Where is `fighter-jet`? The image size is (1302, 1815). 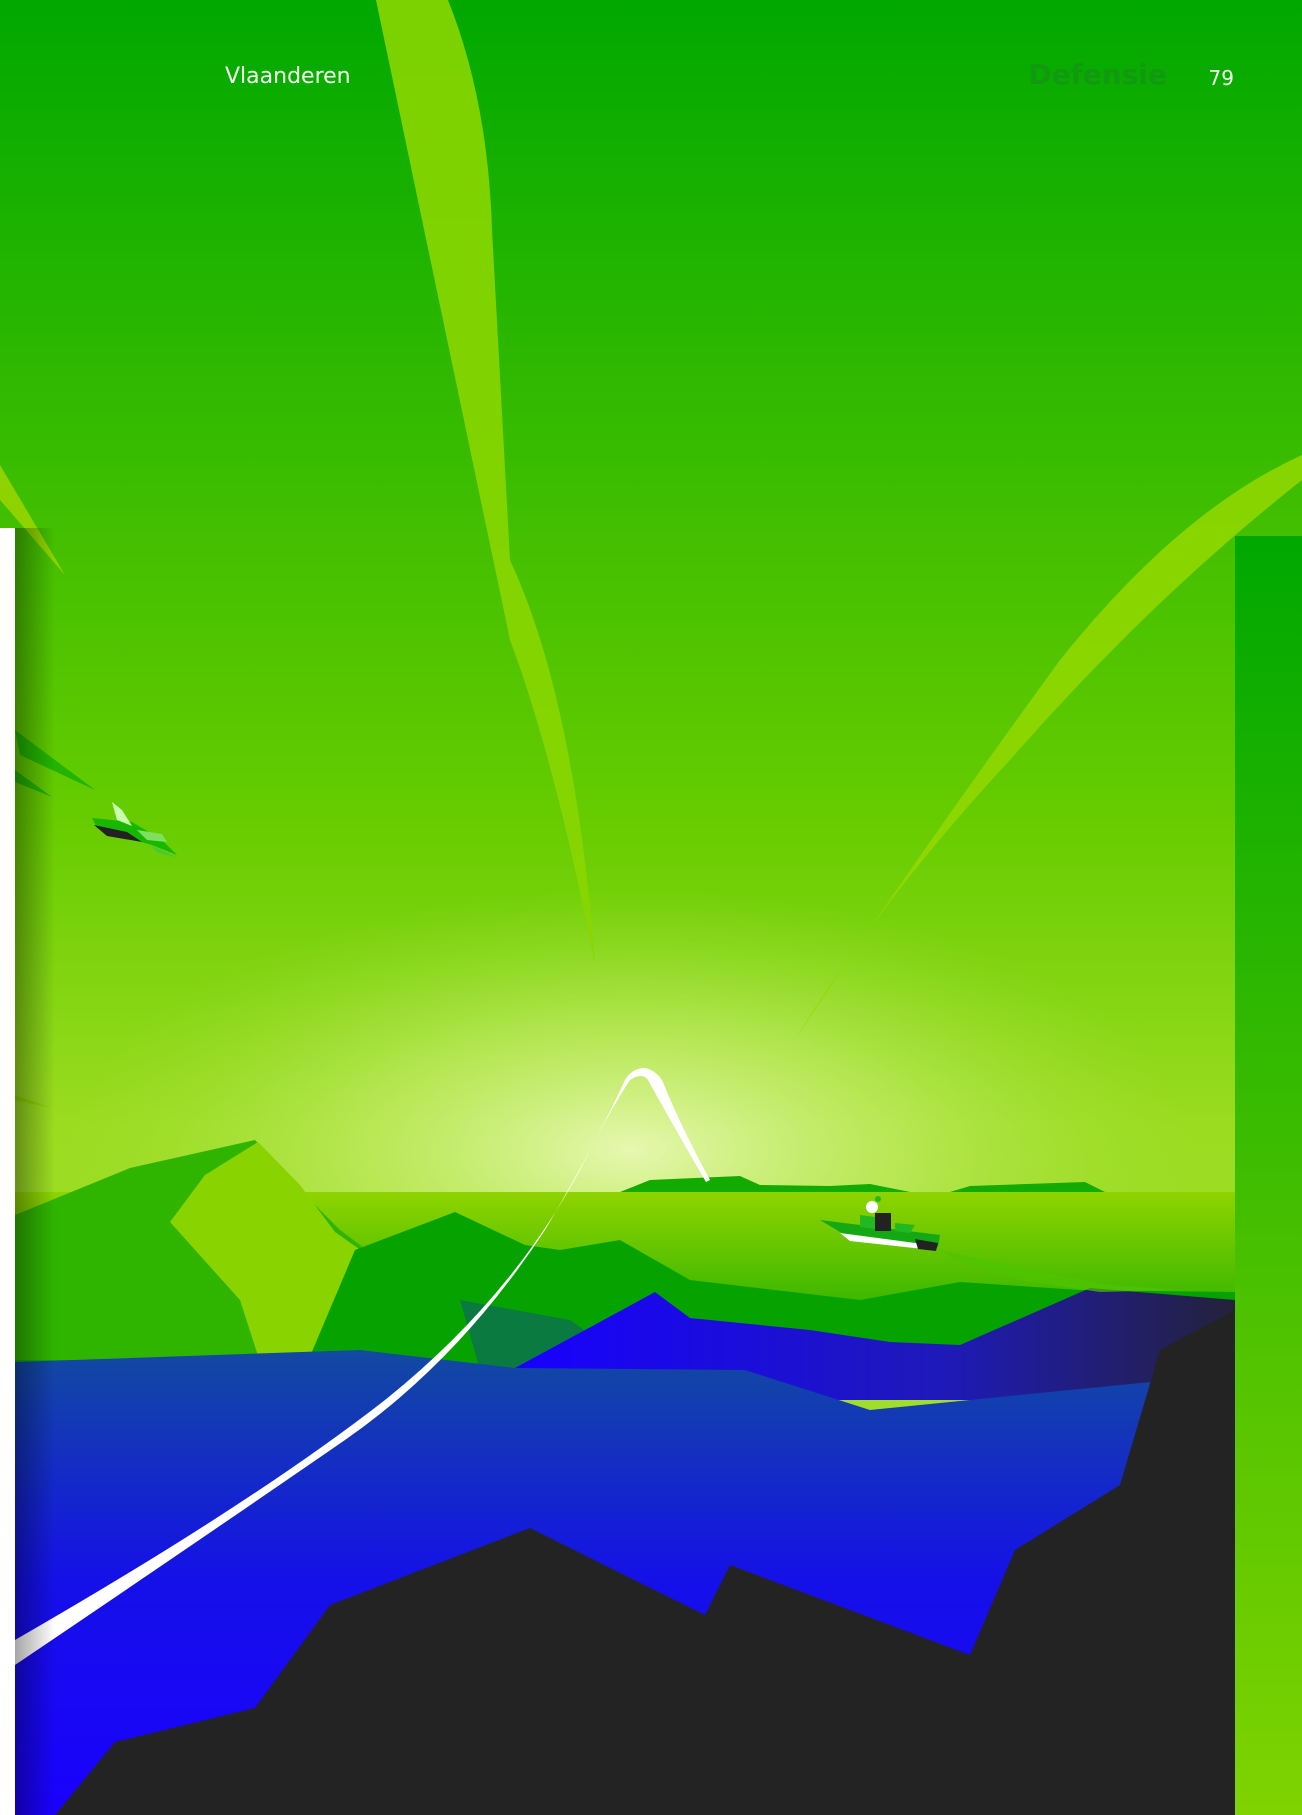
fighter-jet is located at coordinates (134, 830).